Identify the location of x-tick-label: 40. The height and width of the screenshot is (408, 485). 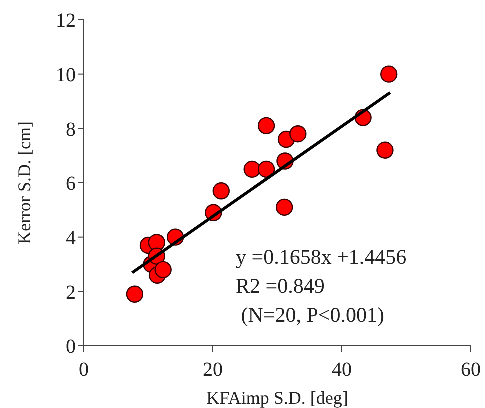
(342, 370).